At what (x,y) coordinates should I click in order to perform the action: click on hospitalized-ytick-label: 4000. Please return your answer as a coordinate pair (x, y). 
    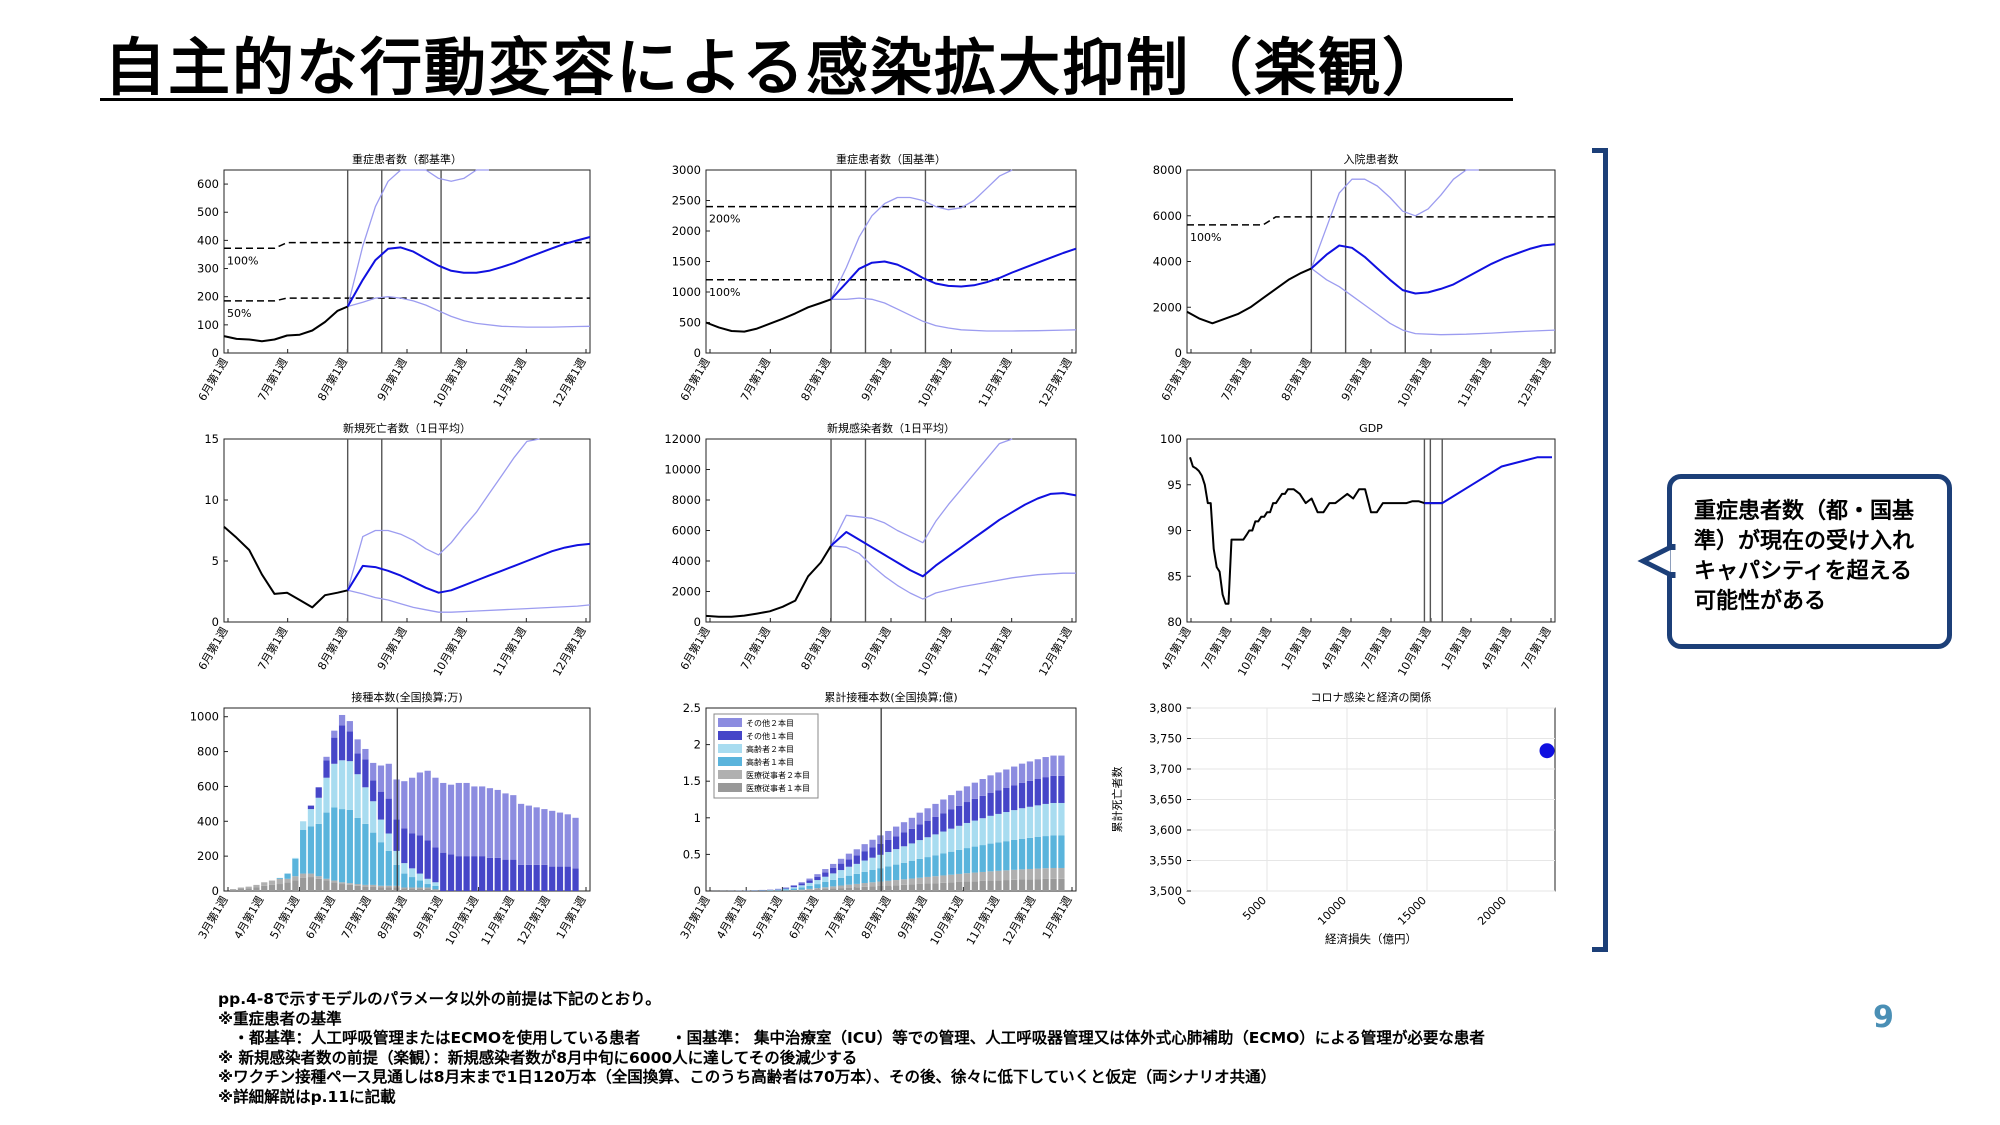
    Looking at the image, I should click on (1167, 262).